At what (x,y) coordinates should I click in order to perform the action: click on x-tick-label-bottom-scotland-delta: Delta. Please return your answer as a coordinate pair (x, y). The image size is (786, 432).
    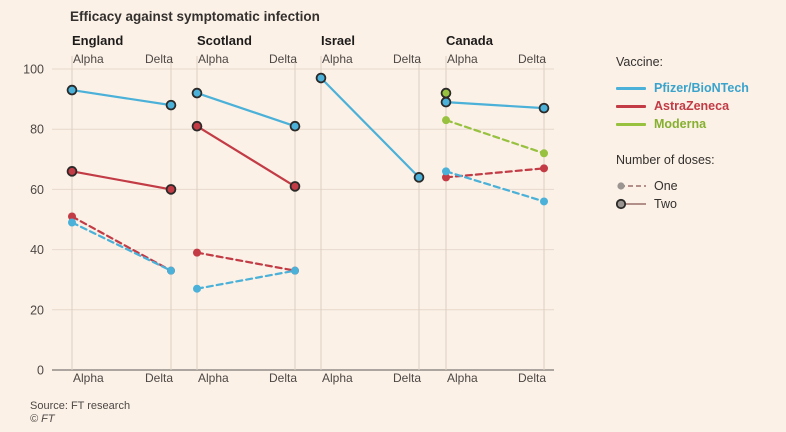
    Looking at the image, I should click on (283, 378).